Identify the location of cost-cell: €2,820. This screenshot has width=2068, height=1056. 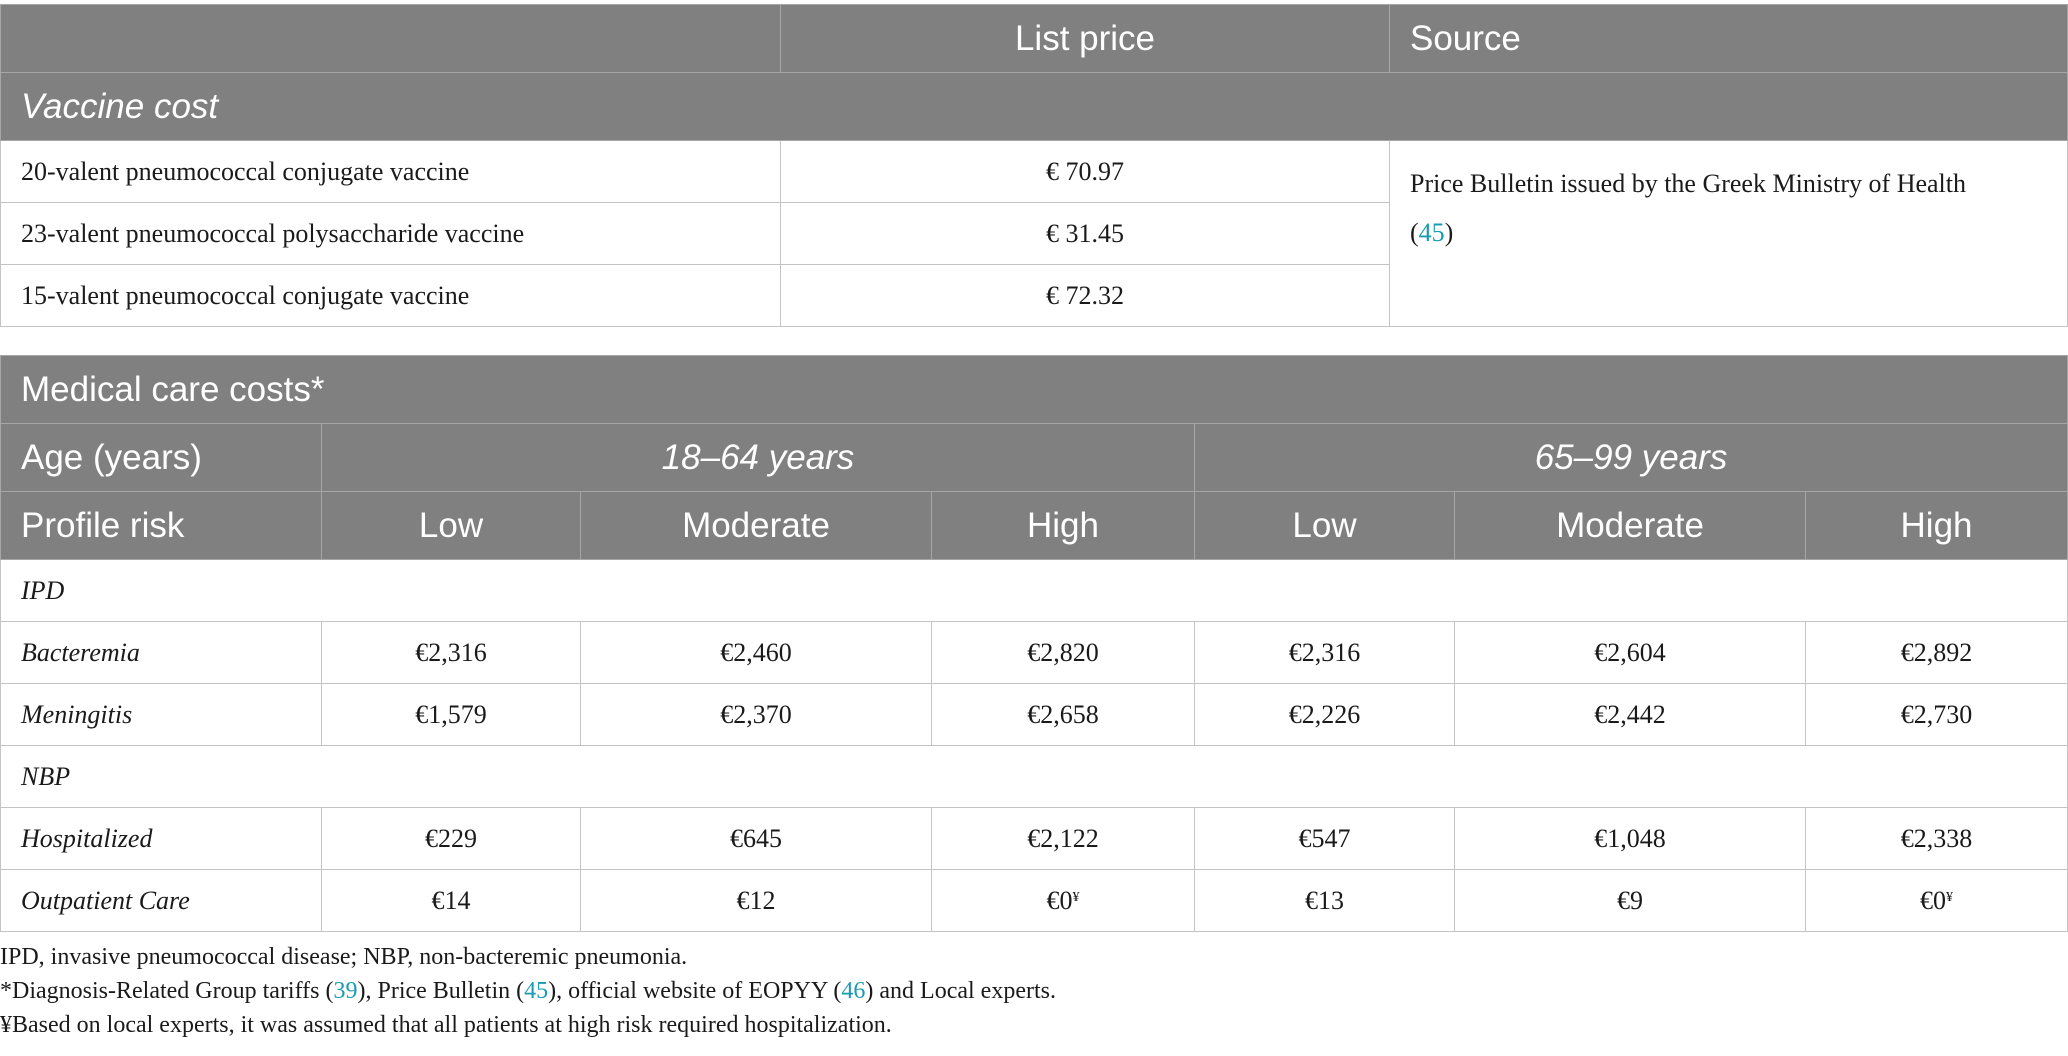
(1063, 652).